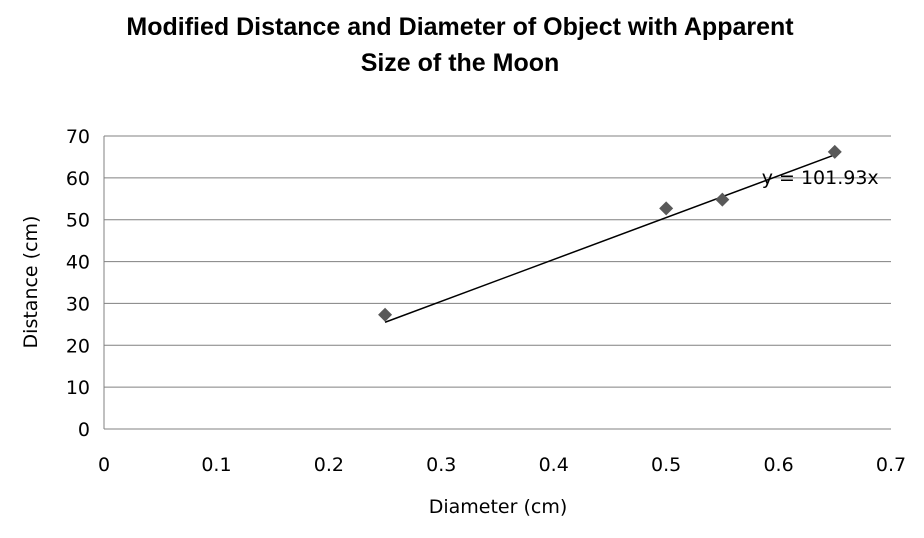 The width and height of the screenshot is (924, 538). I want to click on y-tick-label: 20, so click(78, 346).